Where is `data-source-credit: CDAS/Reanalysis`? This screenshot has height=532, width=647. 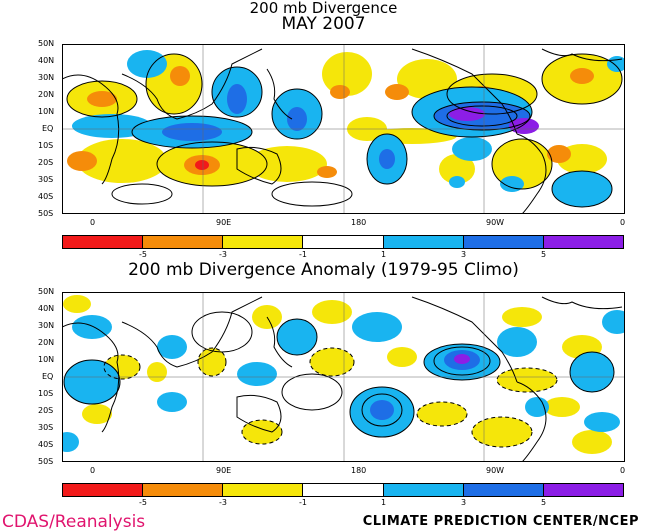
data-source-credit: CDAS/Reanalysis is located at coordinates (74, 522).